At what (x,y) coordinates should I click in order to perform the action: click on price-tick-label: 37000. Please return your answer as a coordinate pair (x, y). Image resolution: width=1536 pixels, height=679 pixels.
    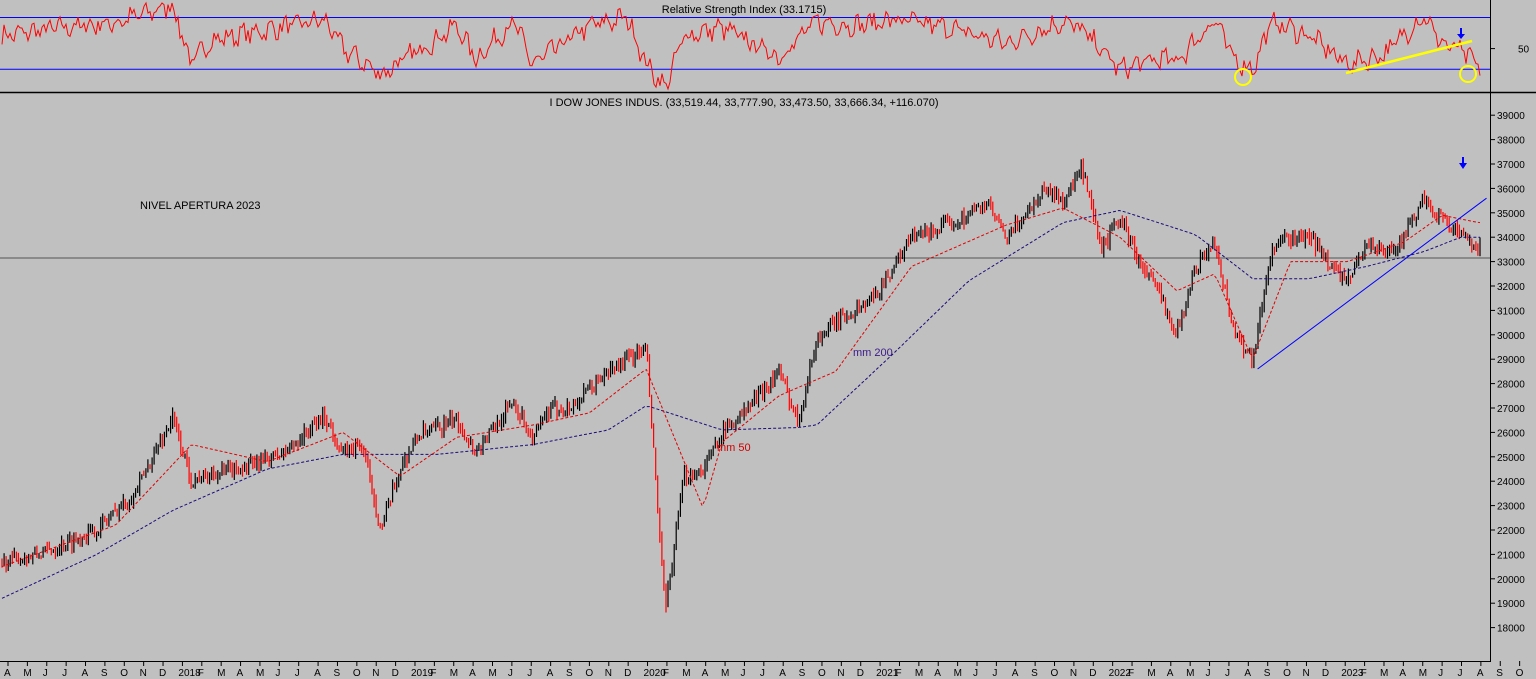
    Looking at the image, I should click on (1511, 165).